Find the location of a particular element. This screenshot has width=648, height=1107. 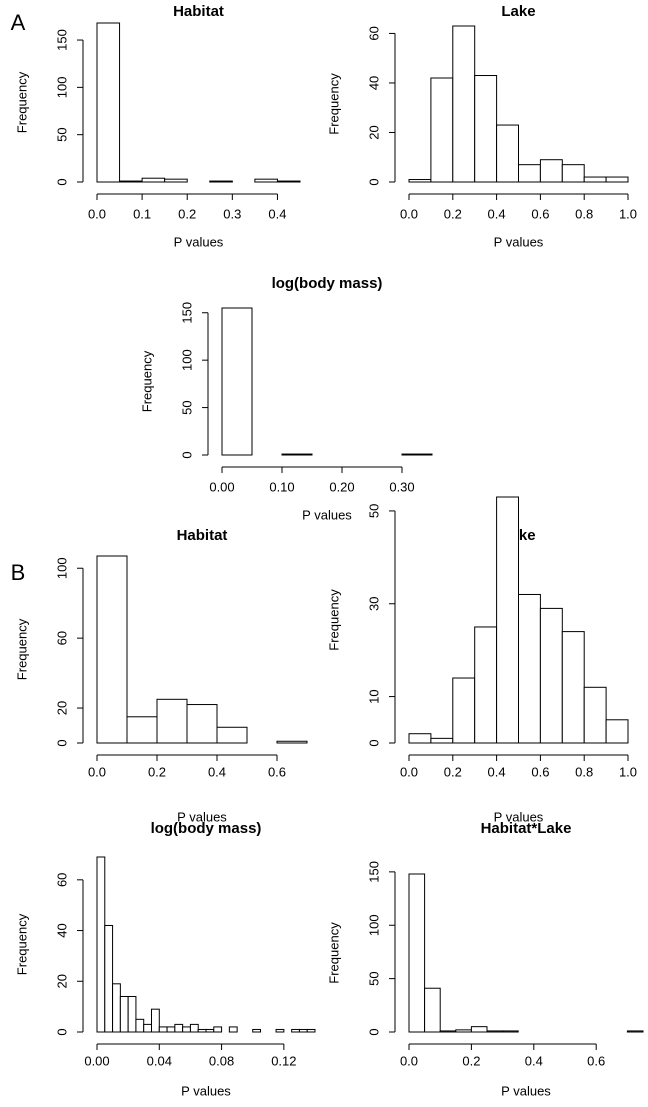

panel-label: B is located at coordinates (18, 572).